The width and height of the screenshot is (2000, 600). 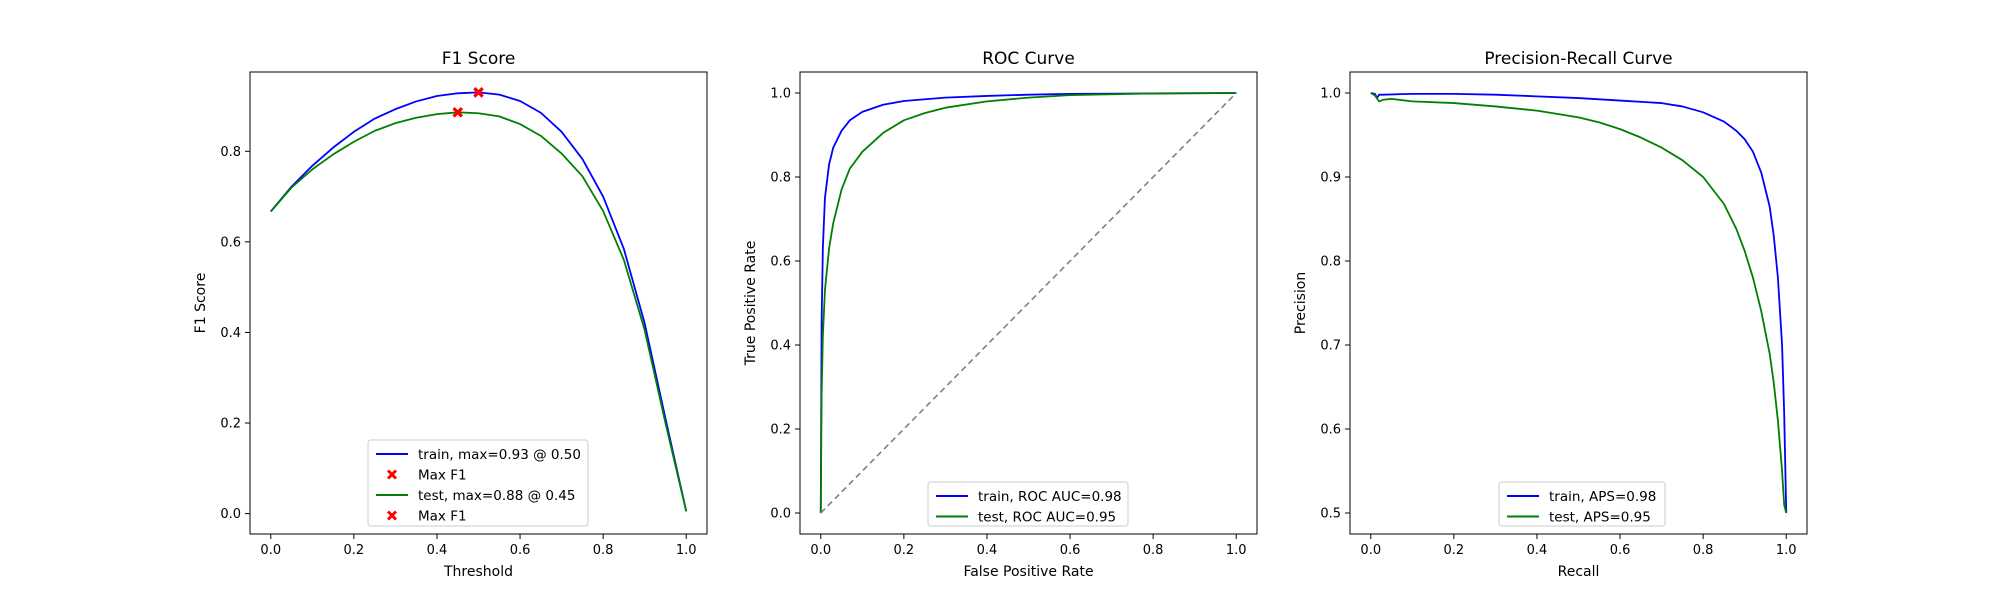 I want to click on chart-title-3: Precision-Recall Curve, so click(x=1578, y=59).